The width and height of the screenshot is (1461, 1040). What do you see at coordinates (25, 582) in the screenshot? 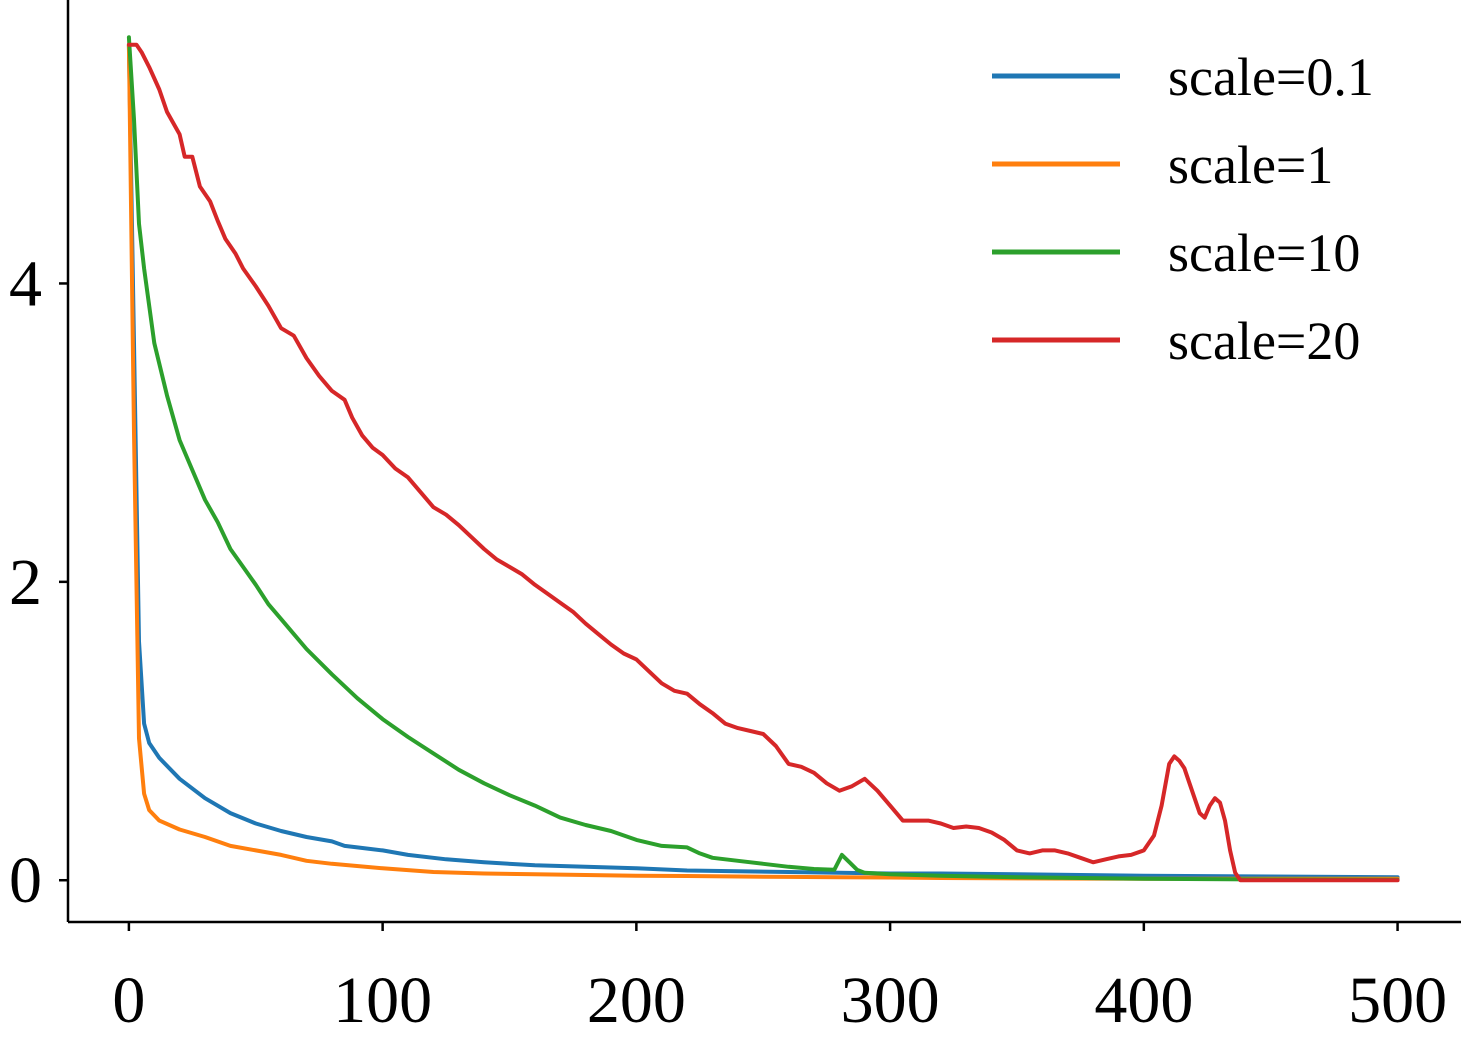
I see `y-tick-label-1: 2` at bounding box center [25, 582].